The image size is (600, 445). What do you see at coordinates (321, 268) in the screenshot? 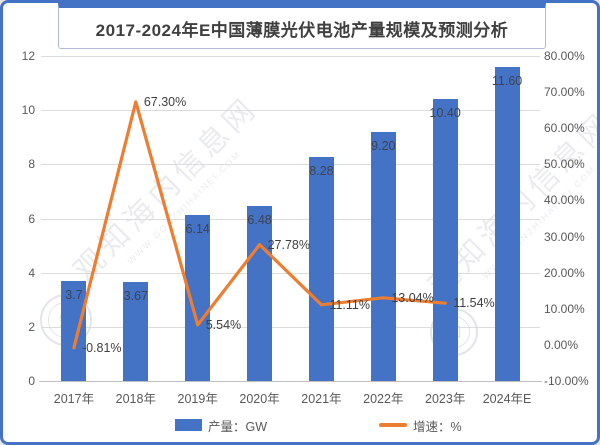
I see `bar-2021年` at bounding box center [321, 268].